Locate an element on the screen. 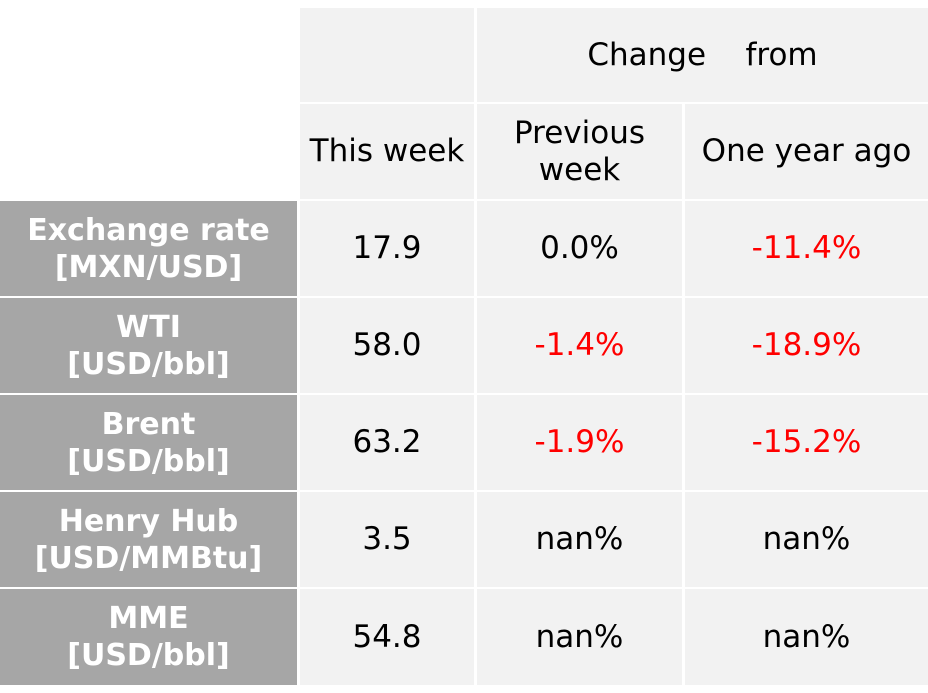 The height and width of the screenshot is (693, 928). value-this-week: 63.2 is located at coordinates (387, 442).